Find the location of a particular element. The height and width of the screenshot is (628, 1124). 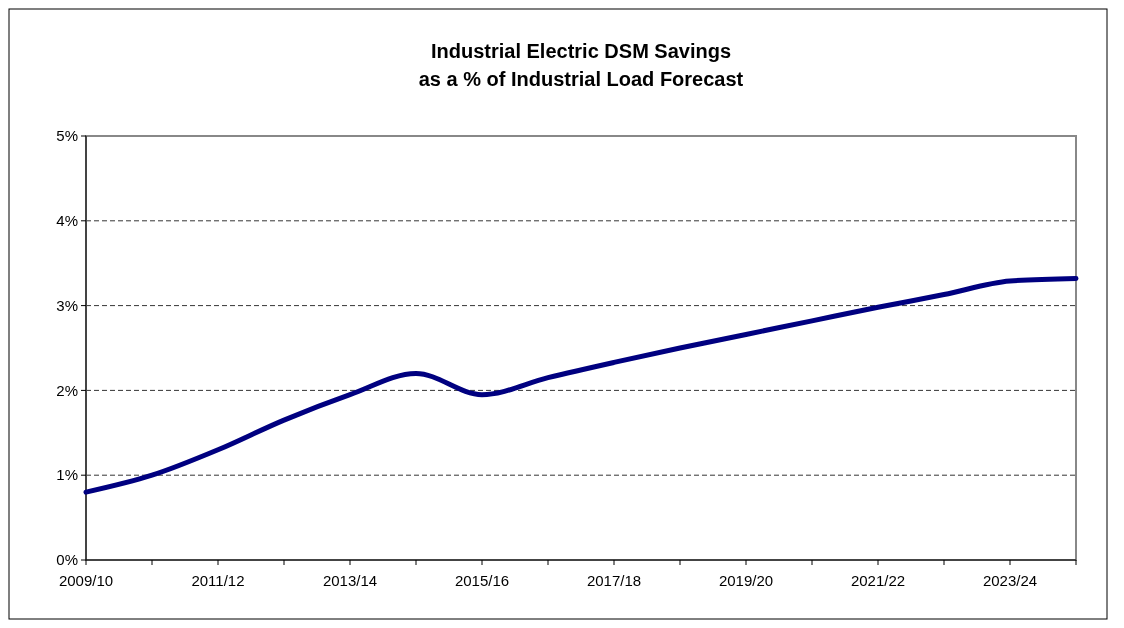

x-tick-label: 2017/18 is located at coordinates (614, 580).